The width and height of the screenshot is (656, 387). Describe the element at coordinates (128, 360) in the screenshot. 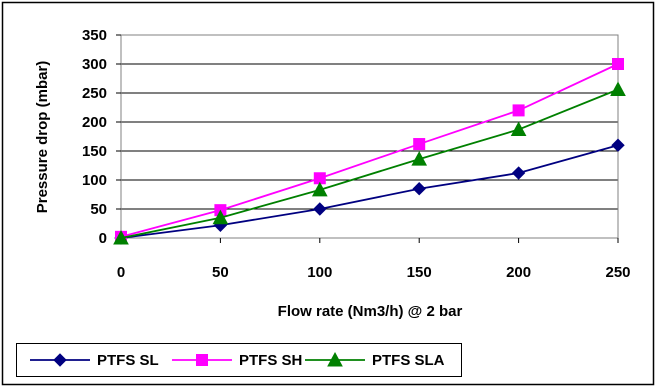

I see `legend-label-ptfs-sl: PTFS SL` at that location.